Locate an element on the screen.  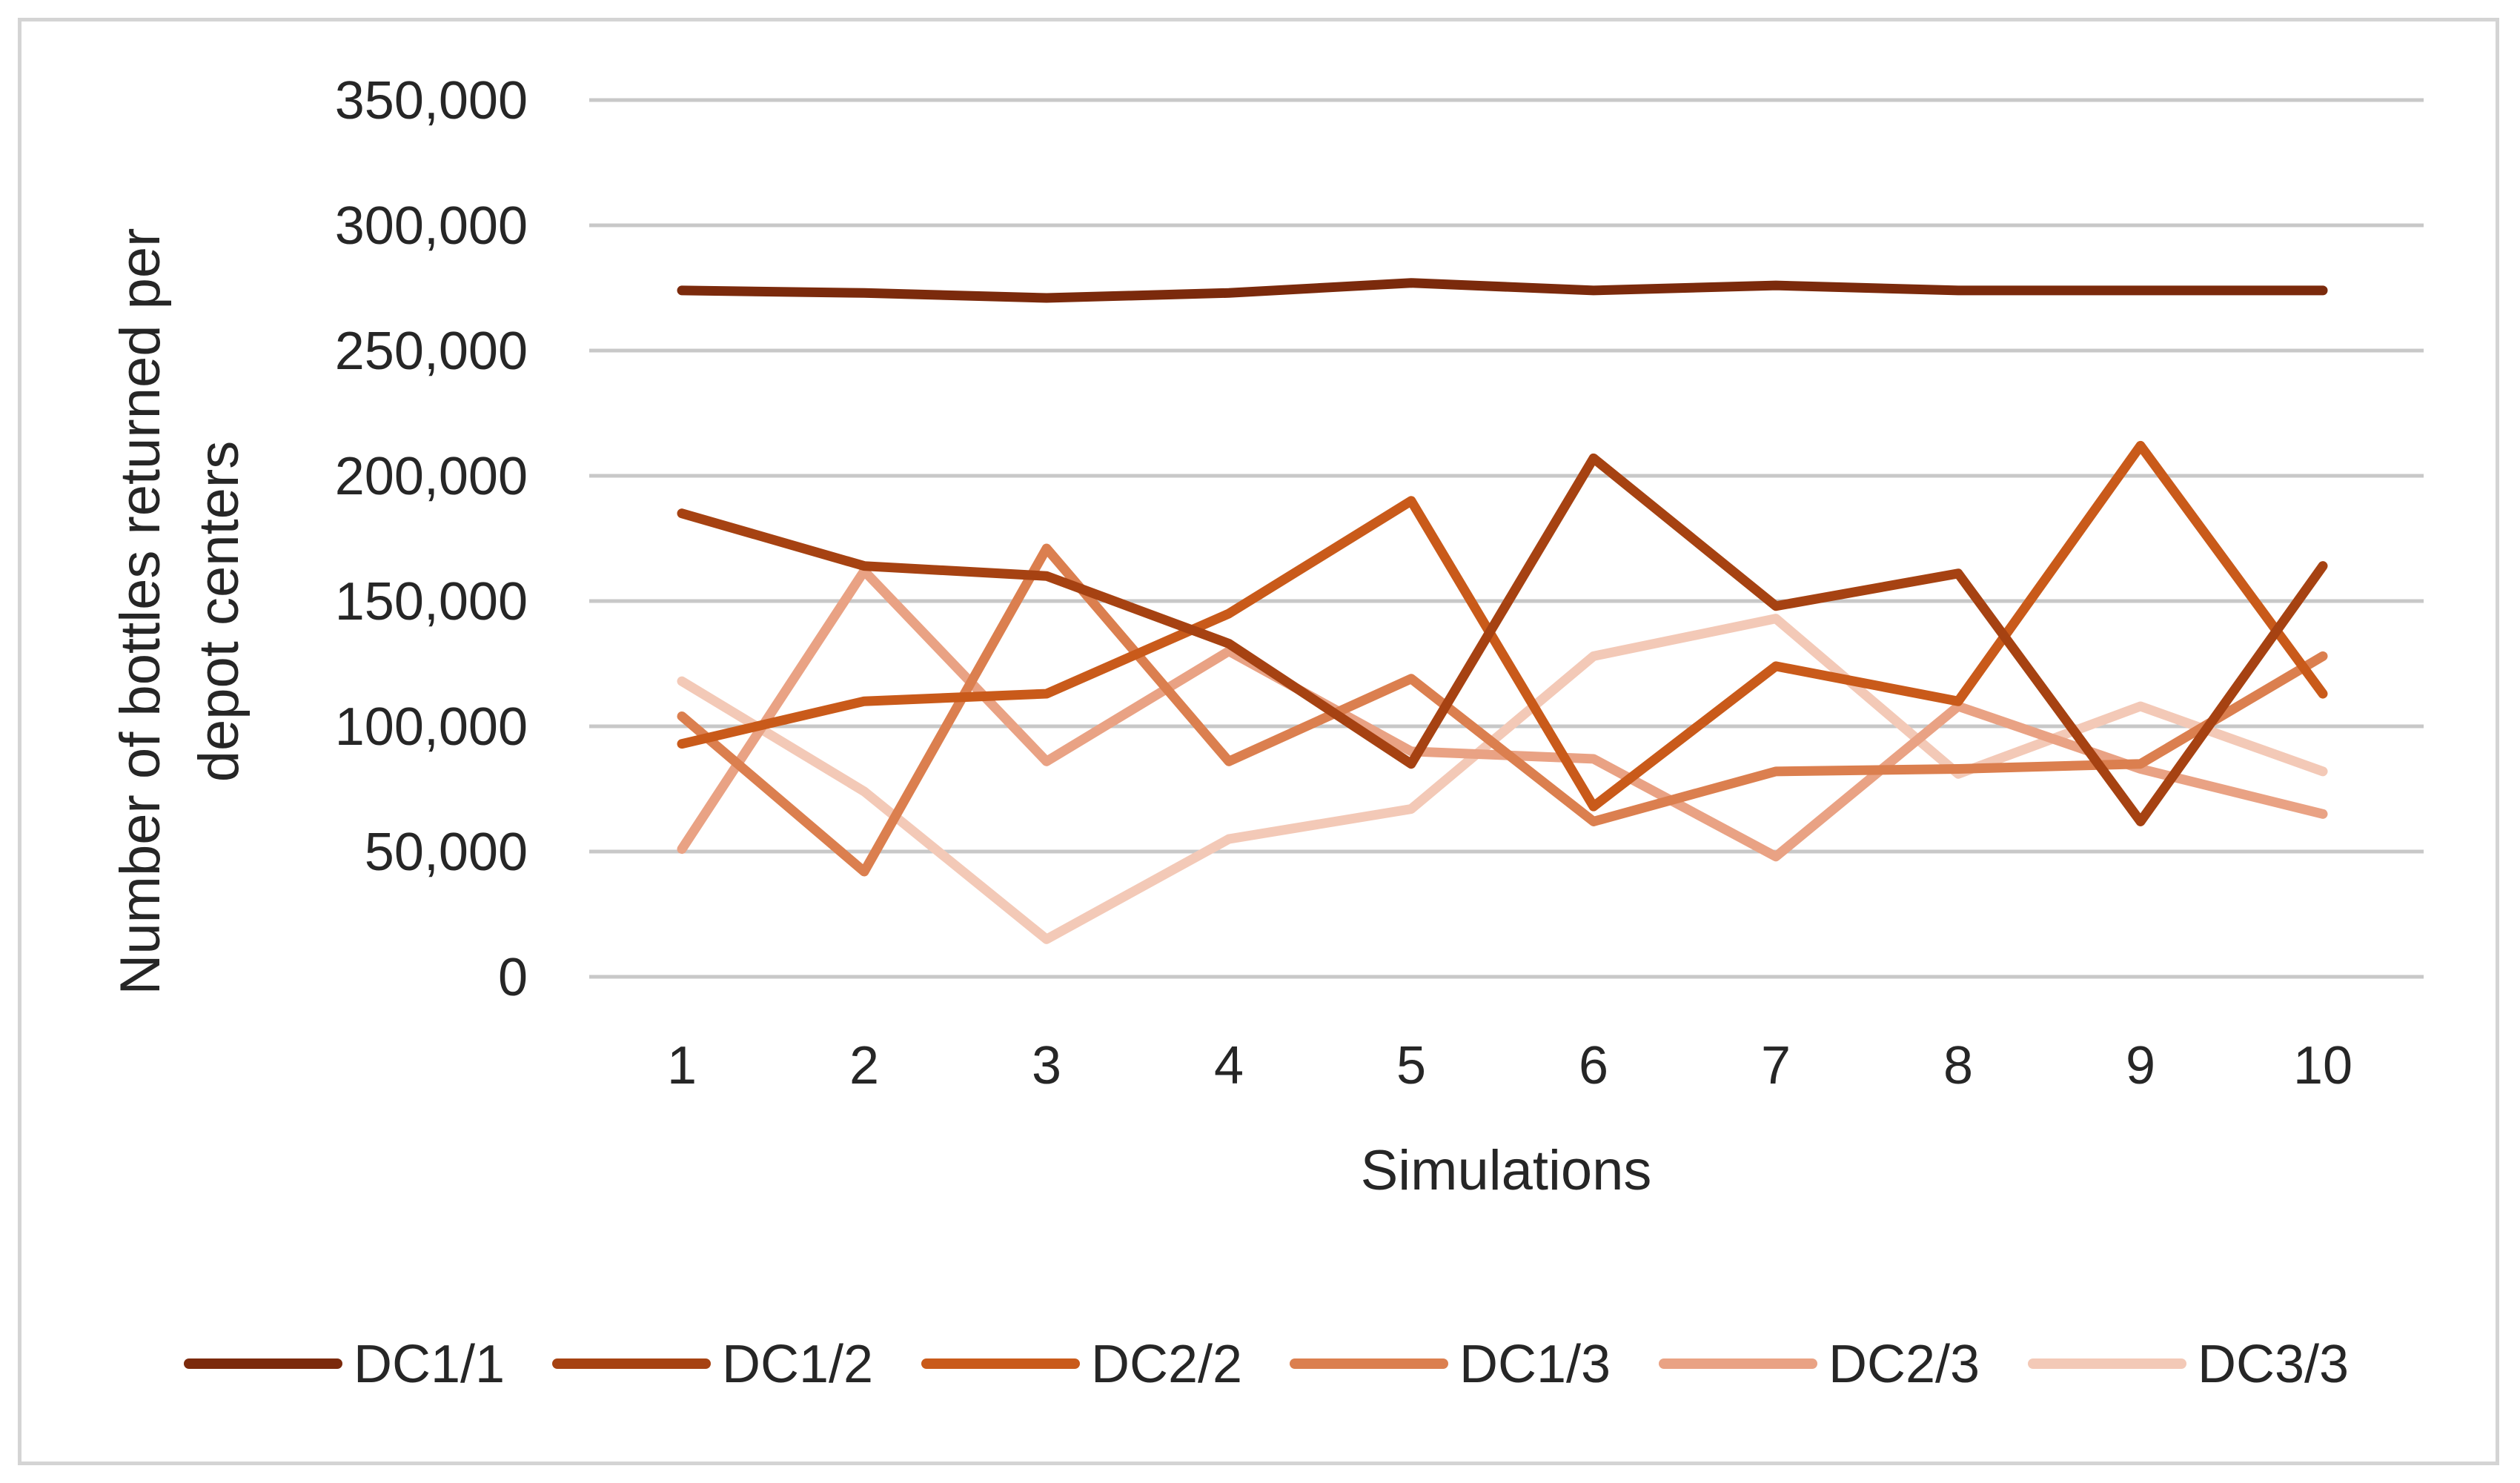
y-tick-label: 150,000 is located at coordinates (432, 602).